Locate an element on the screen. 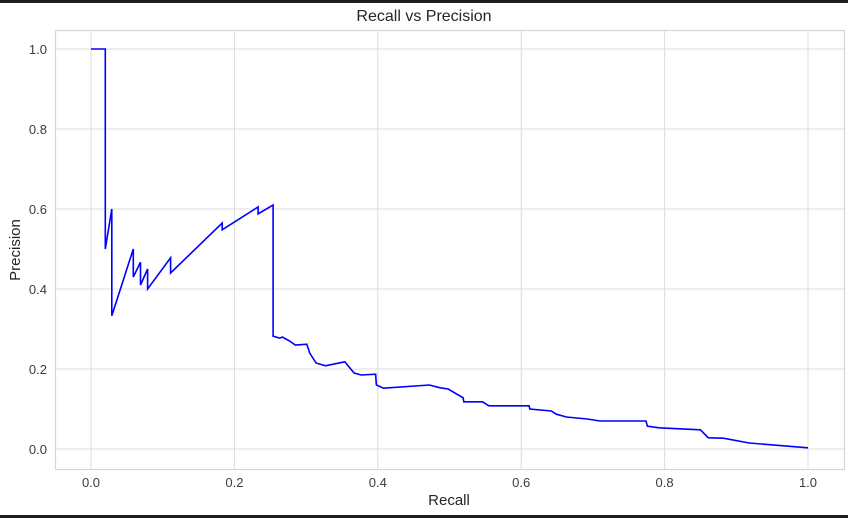  y-tick-label: 0.8 is located at coordinates (38, 129).